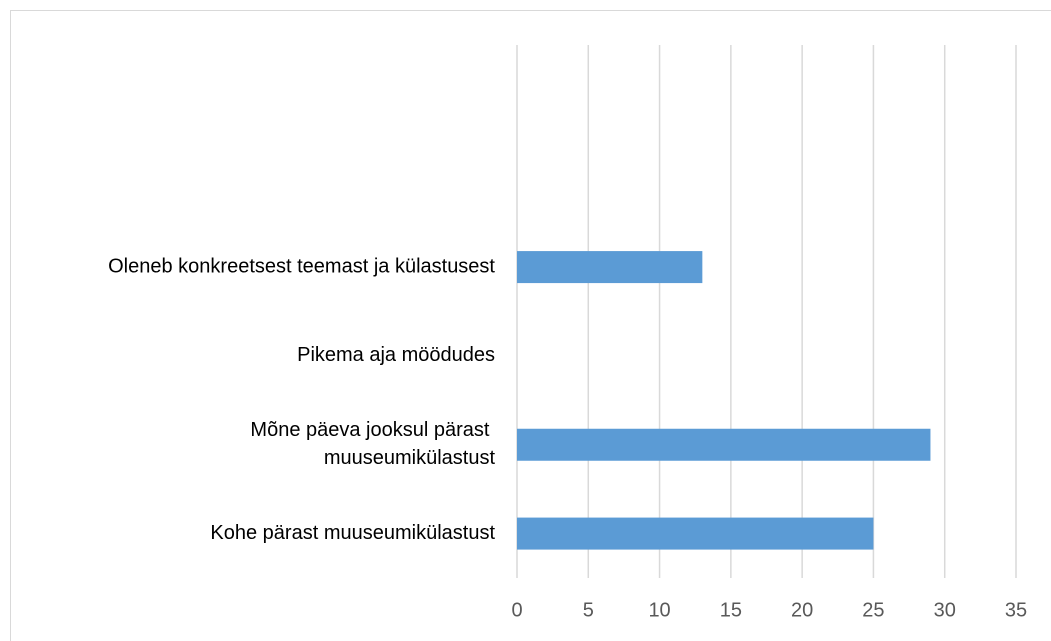 This screenshot has height=641, width=1051. Describe the element at coordinates (516, 610) in the screenshot. I see `x-tick-label: 0` at that location.